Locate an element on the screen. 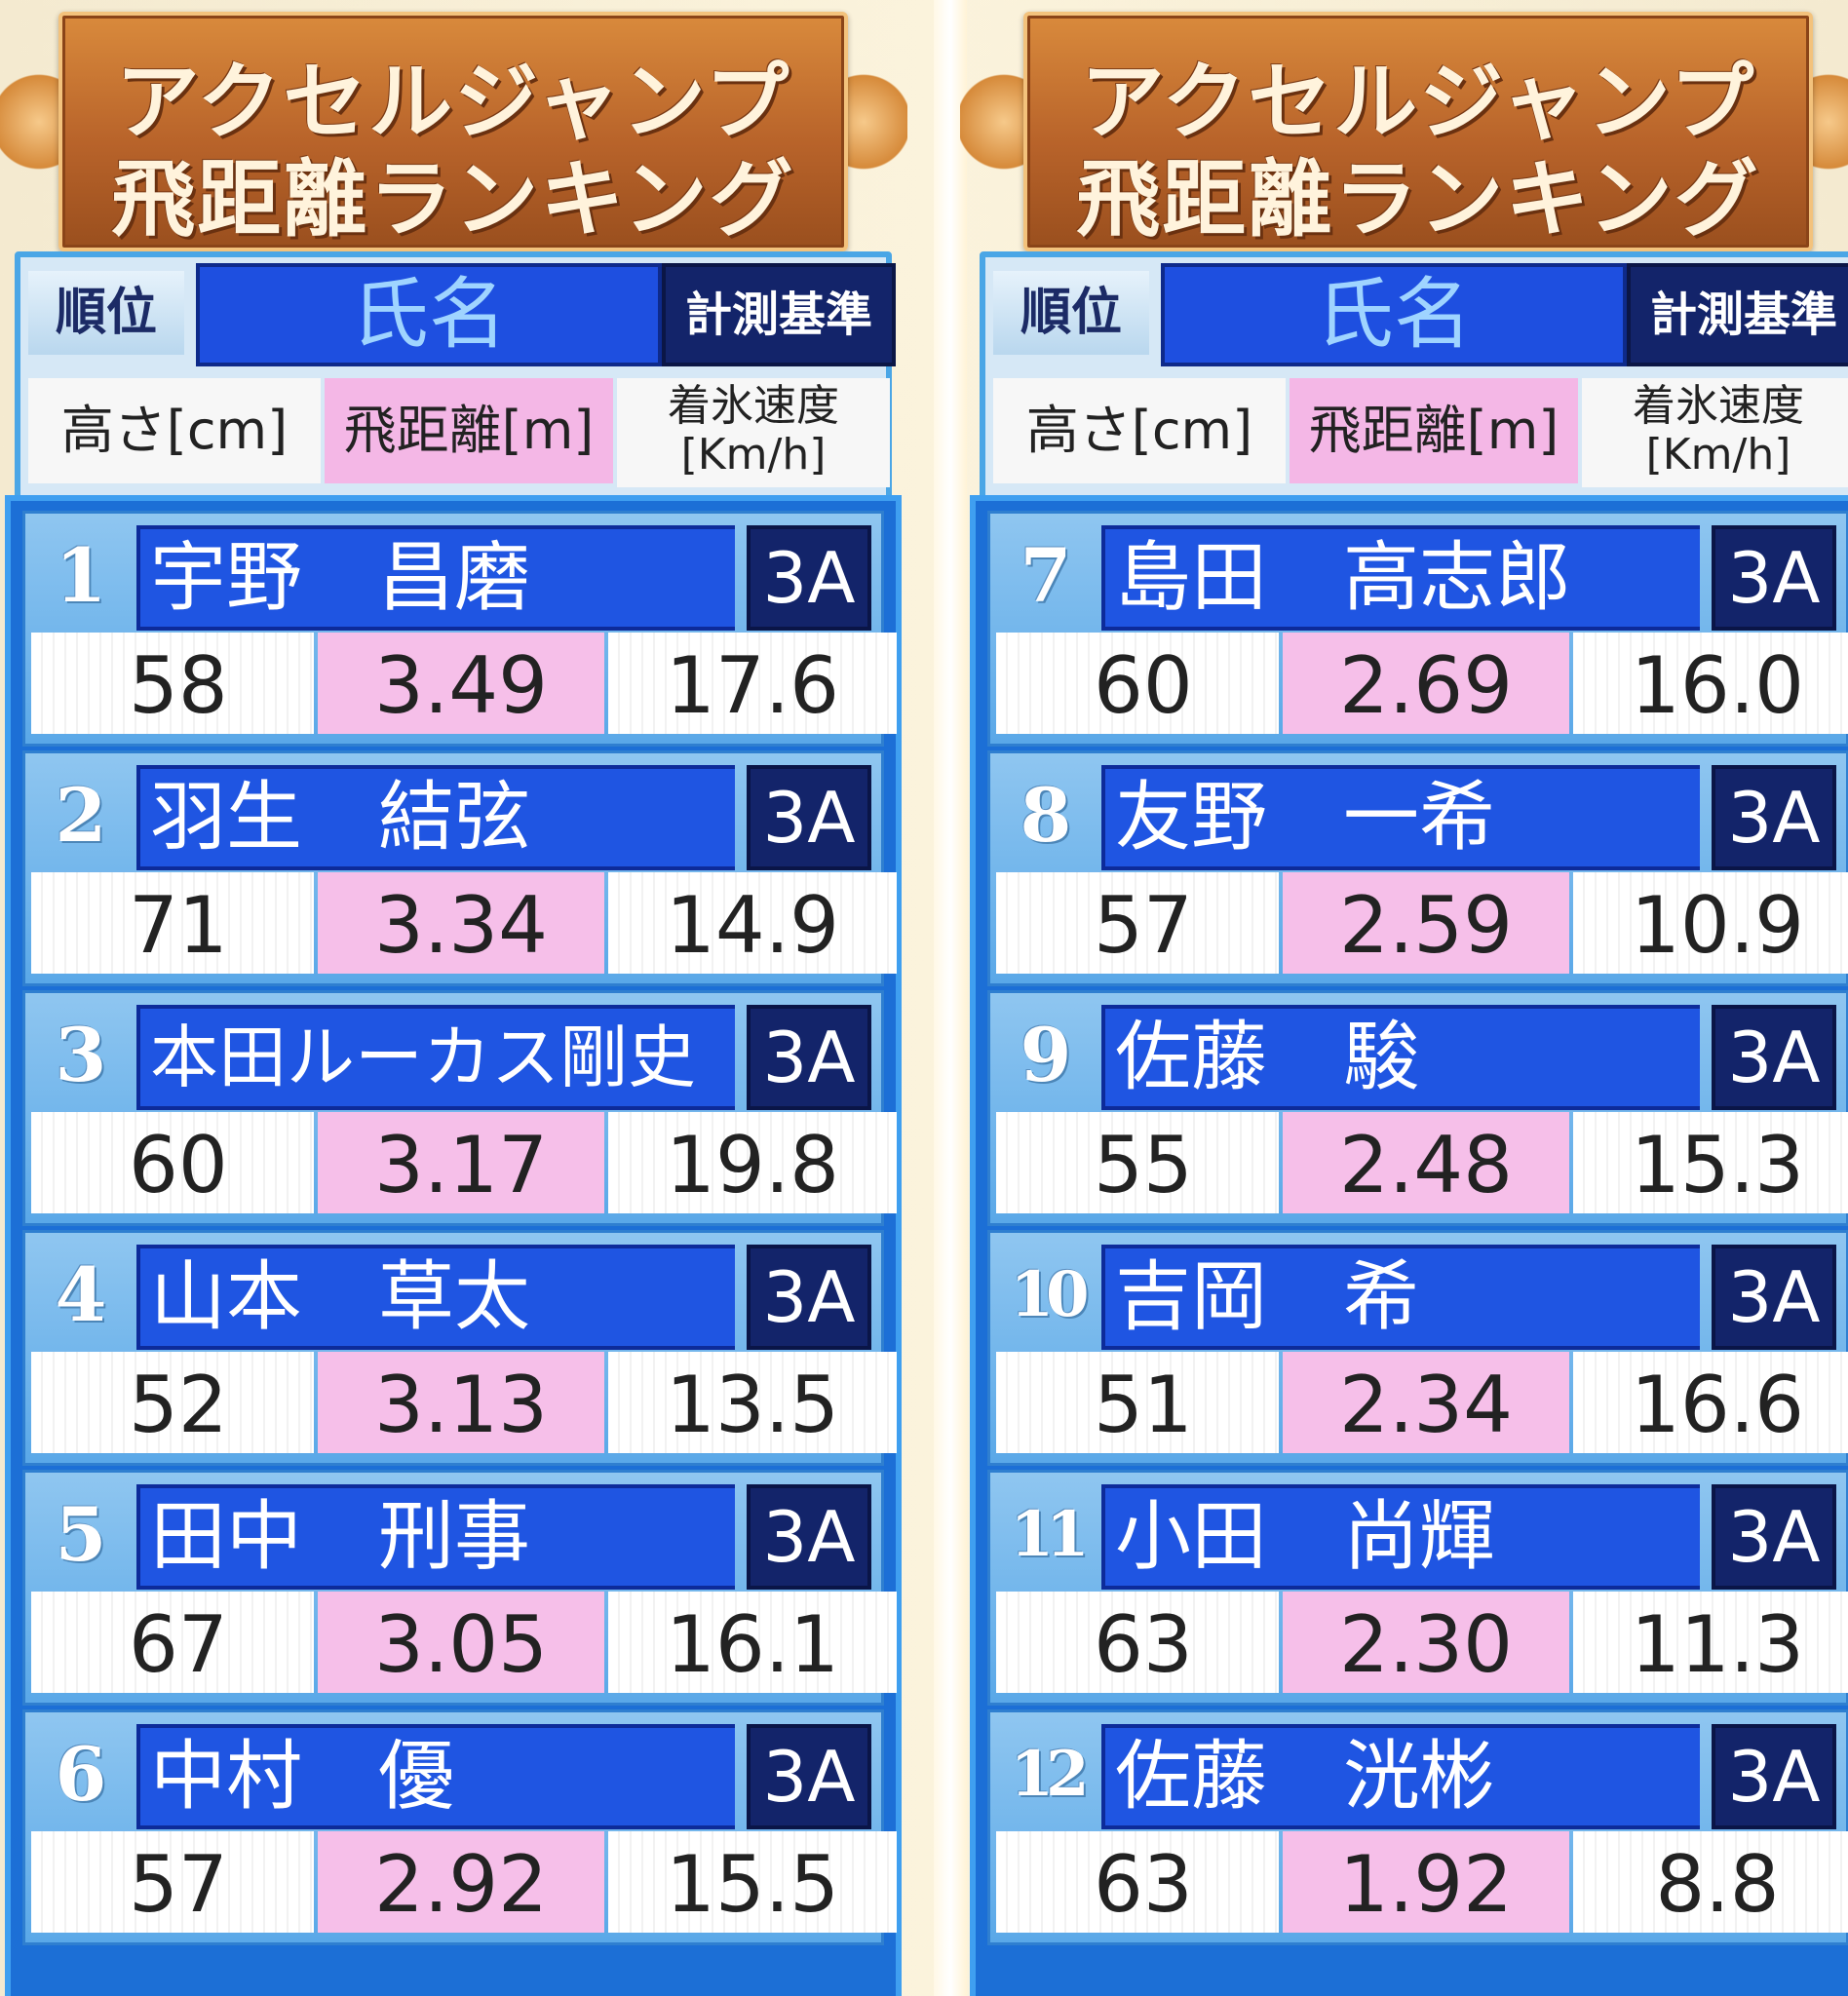 The height and width of the screenshot is (1996, 1848). ranking-row: 7 島田 高志郎 3A 60 2.69 16.0 is located at coordinates (1417, 629).